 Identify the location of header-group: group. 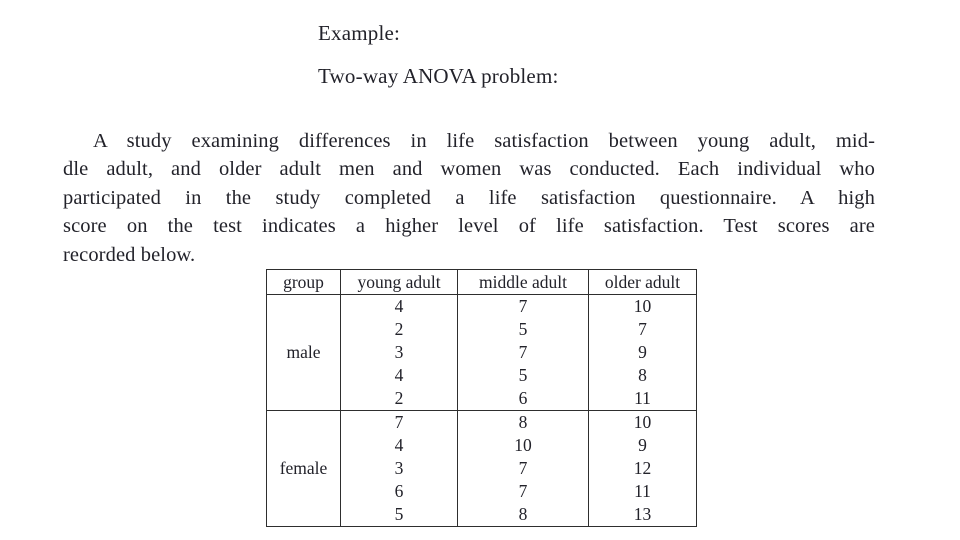
(303, 282).